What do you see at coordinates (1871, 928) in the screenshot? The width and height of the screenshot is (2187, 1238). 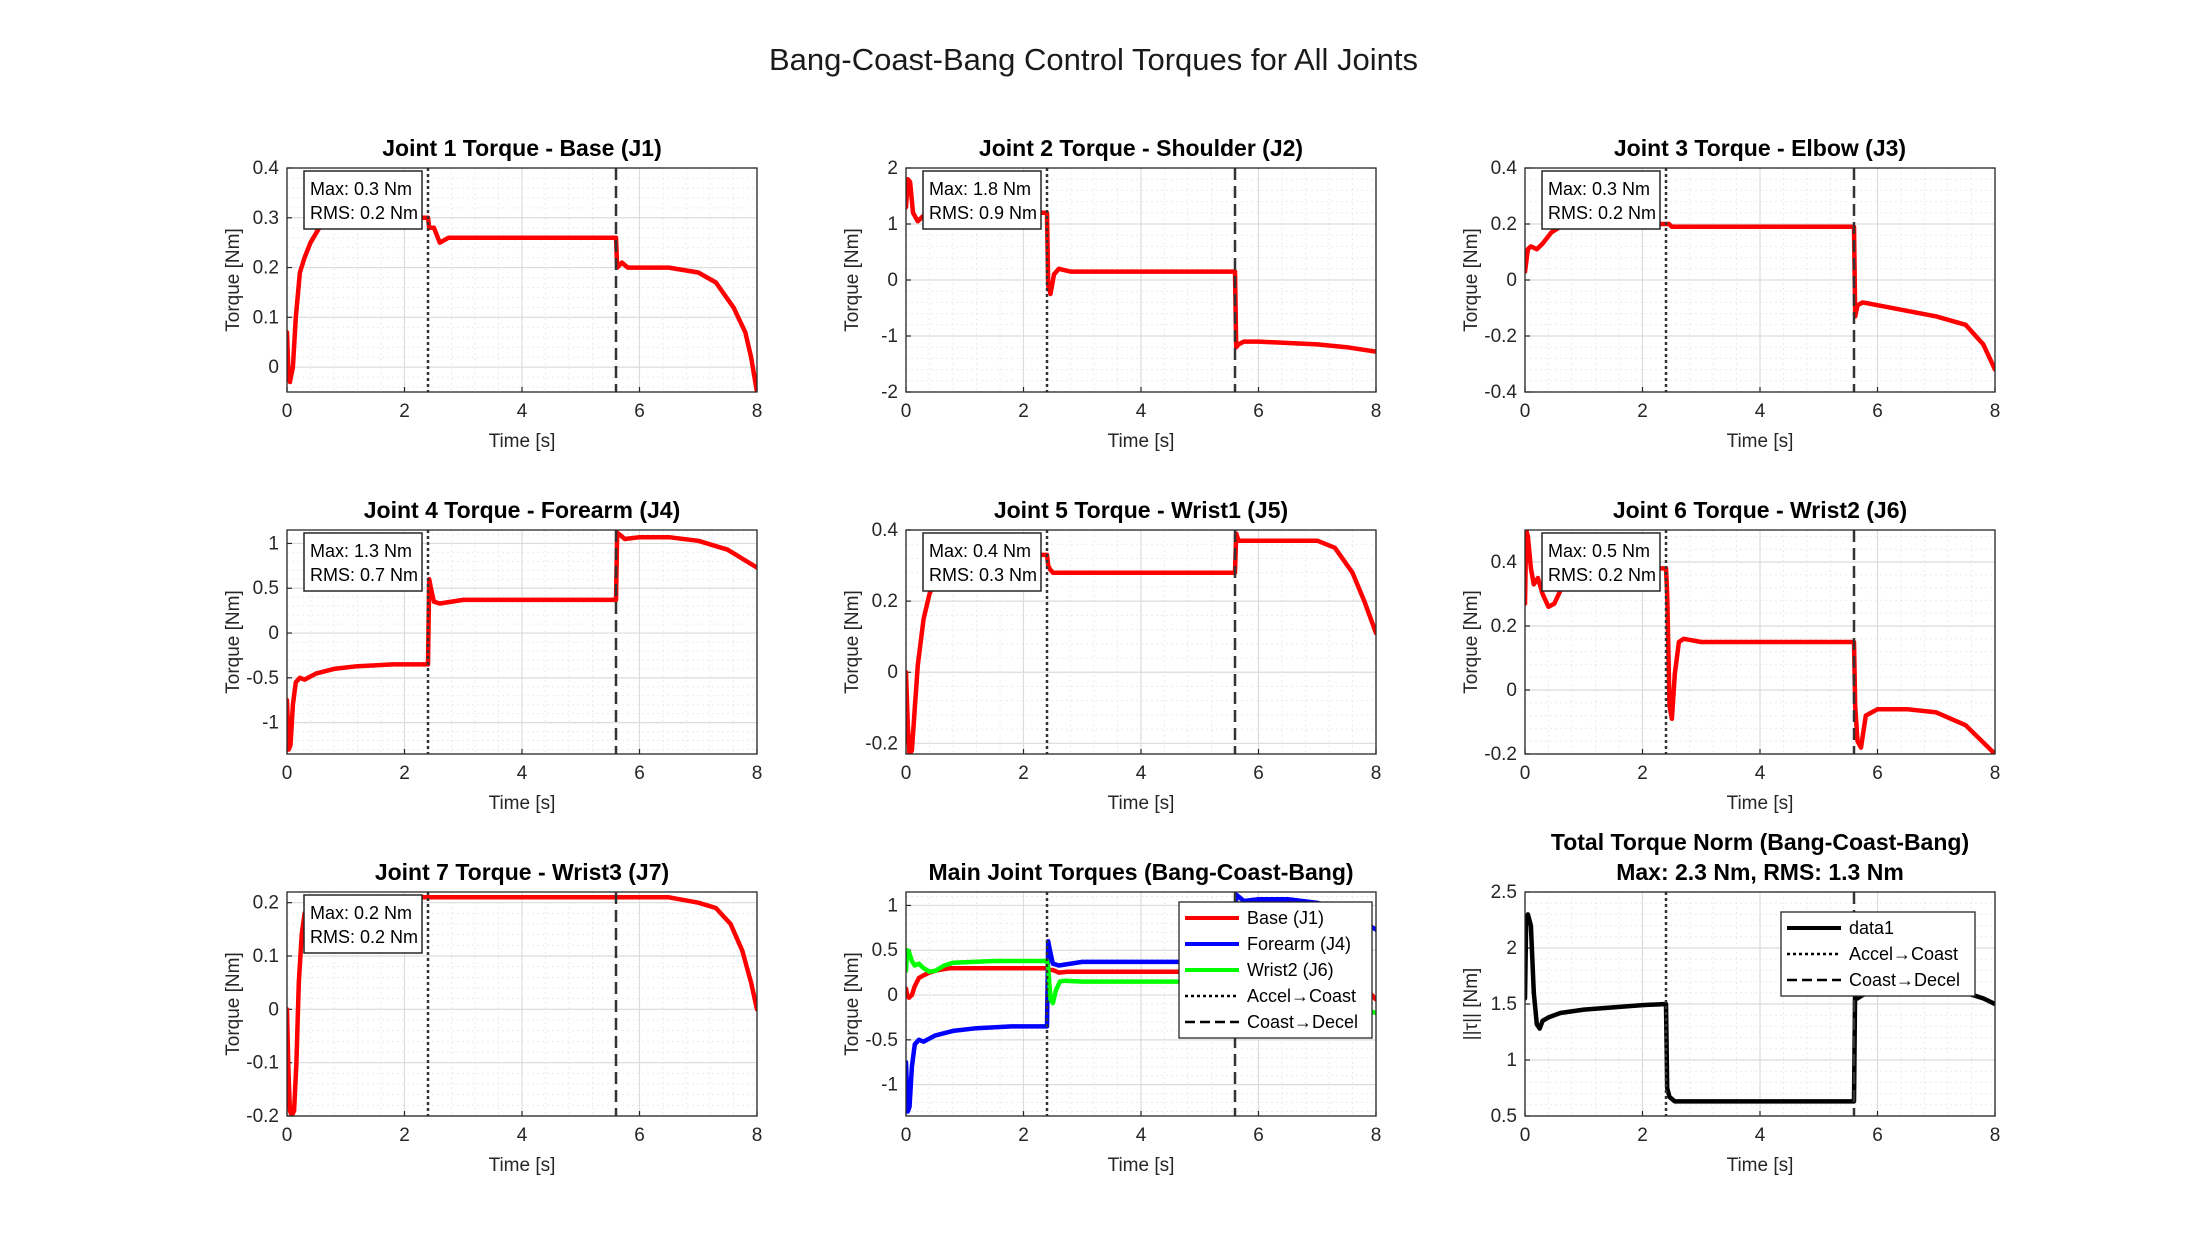 I see `legend-label: data1` at bounding box center [1871, 928].